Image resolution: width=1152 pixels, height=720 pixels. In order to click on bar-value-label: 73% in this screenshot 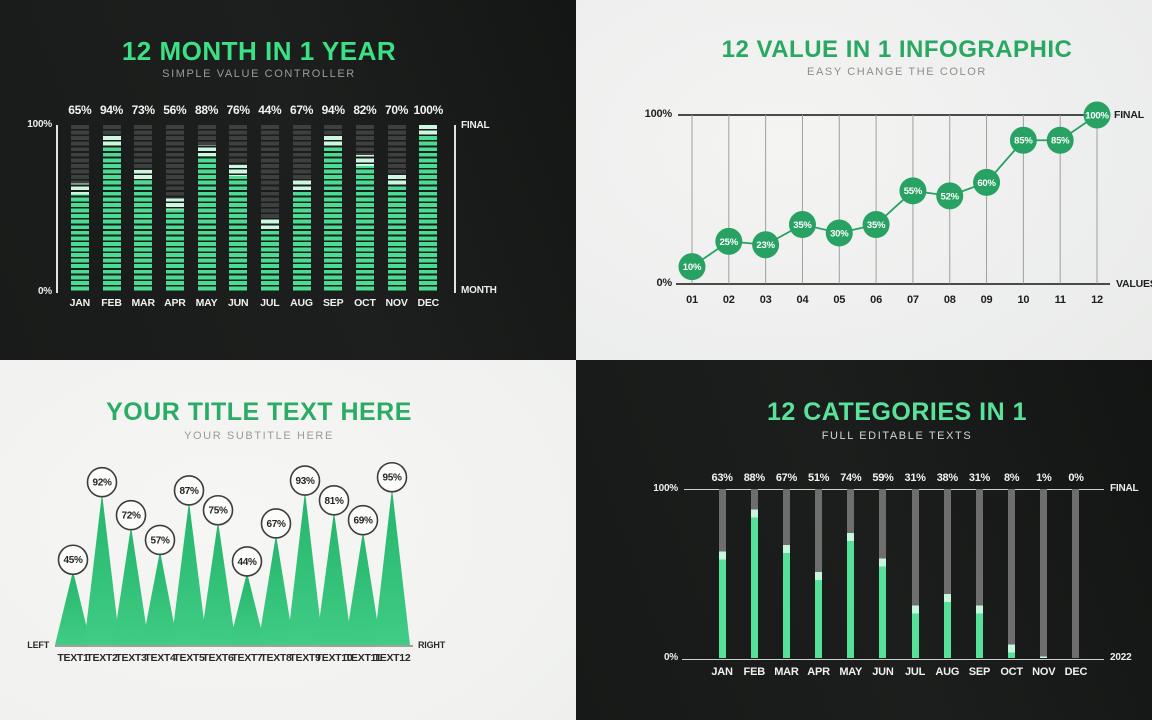, I will do `click(143, 110)`.